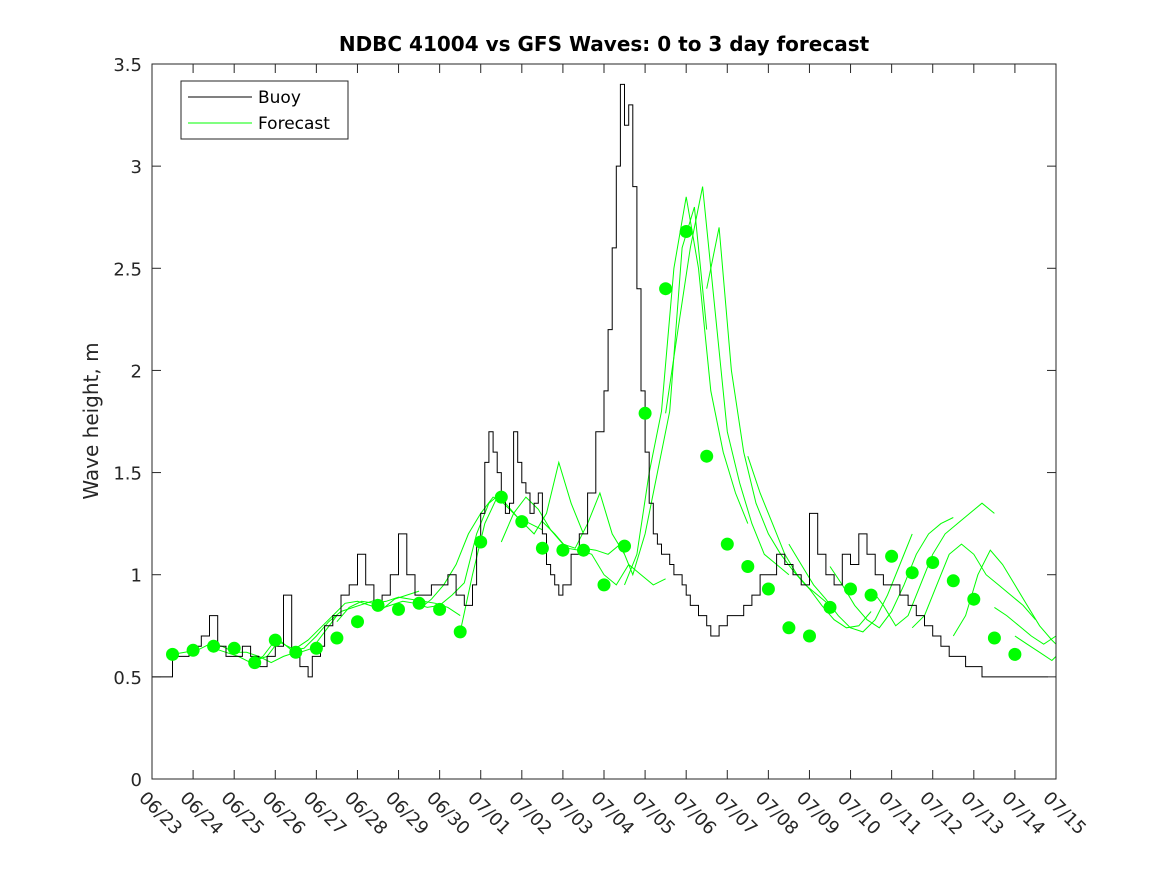  Describe the element at coordinates (136, 167) in the screenshot. I see `y-tick-label: 3` at that location.